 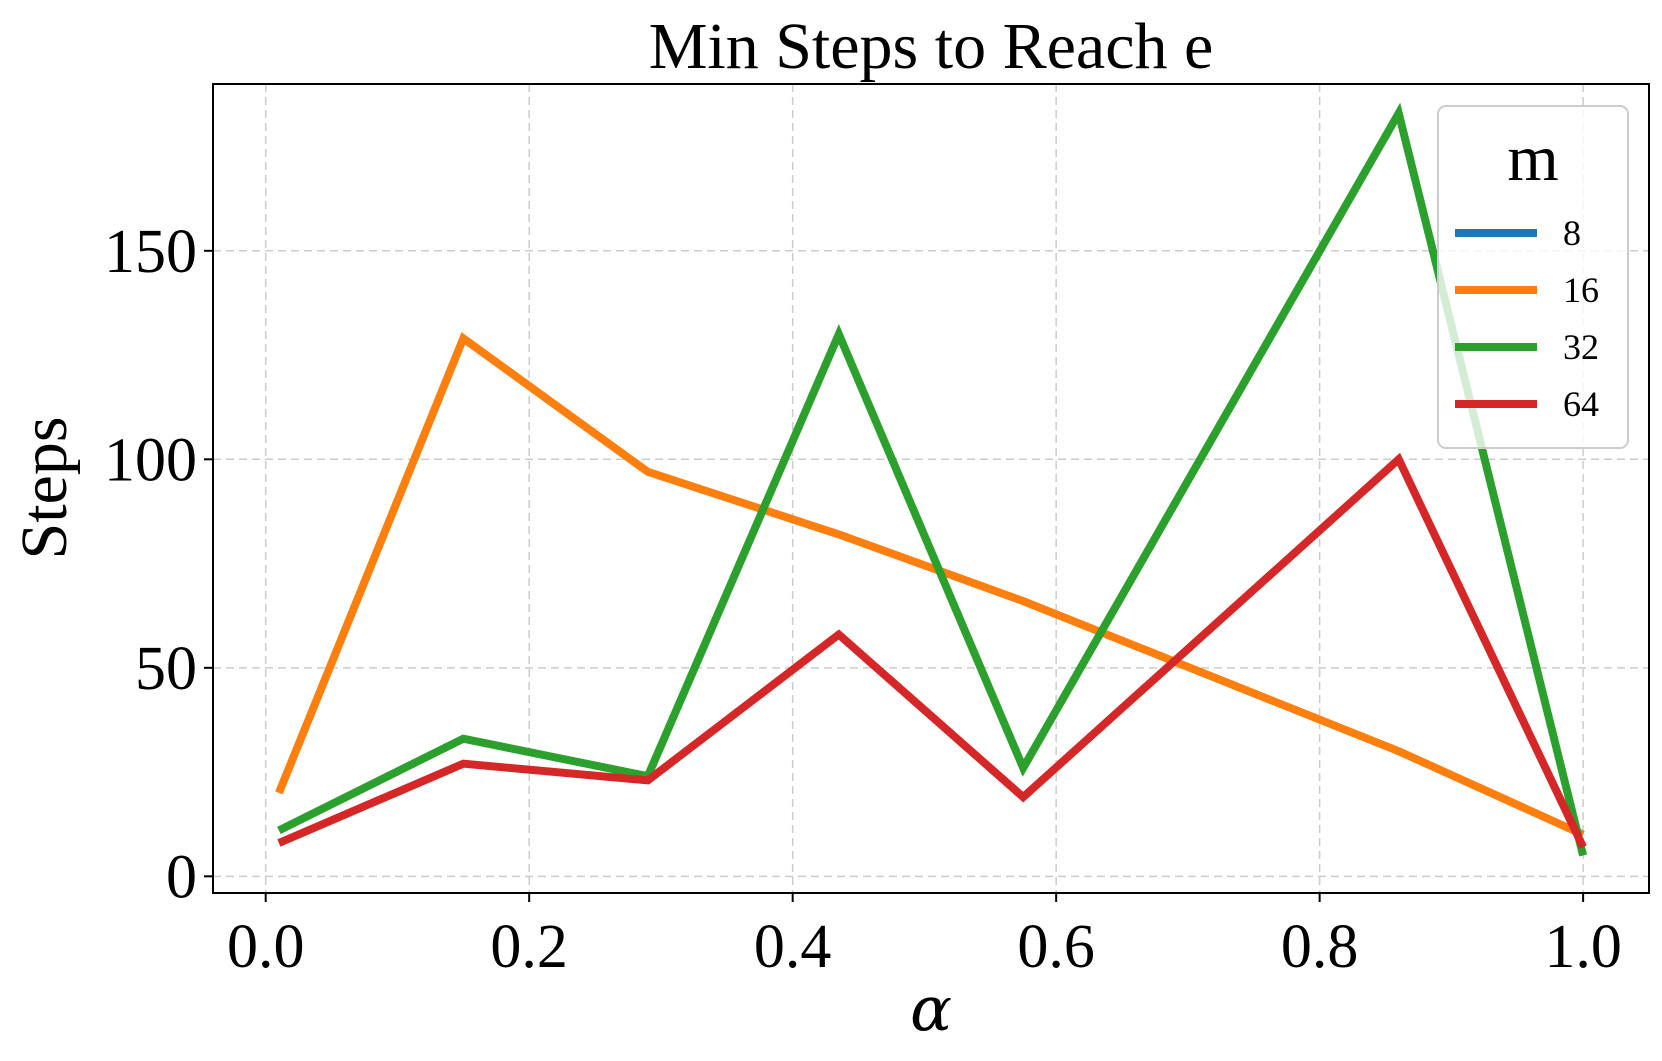 What do you see at coordinates (44, 487) in the screenshot?
I see `y-axis-label: Steps` at bounding box center [44, 487].